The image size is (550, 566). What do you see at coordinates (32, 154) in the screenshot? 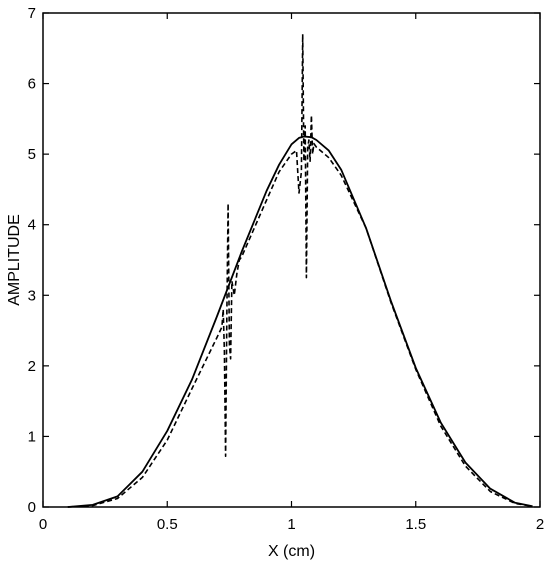
I see `y-tick-label: 5` at bounding box center [32, 154].